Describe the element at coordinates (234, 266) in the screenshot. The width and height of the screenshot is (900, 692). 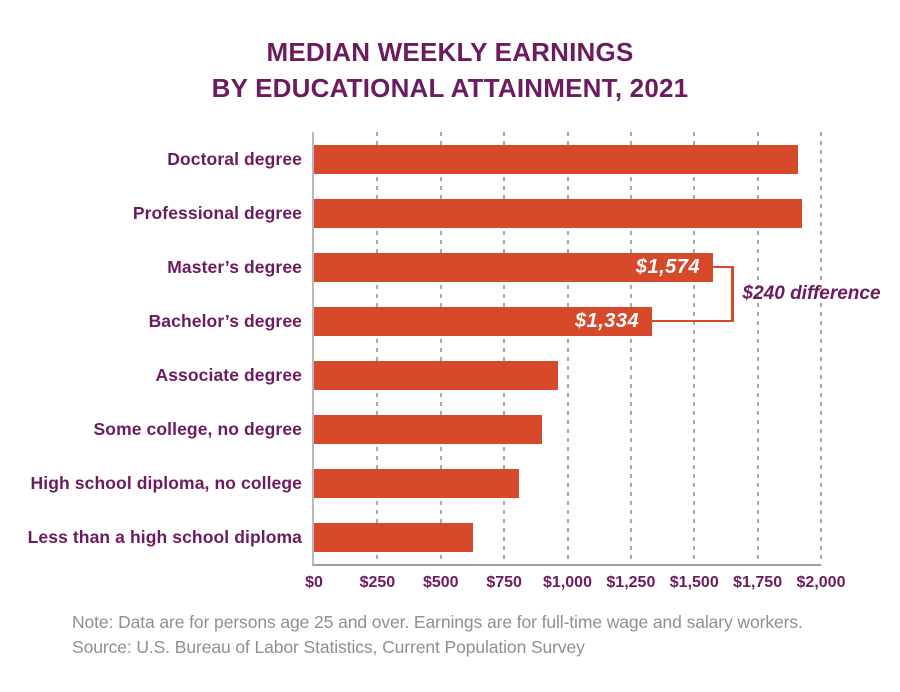
I see `category-label: Master’s degree` at that location.